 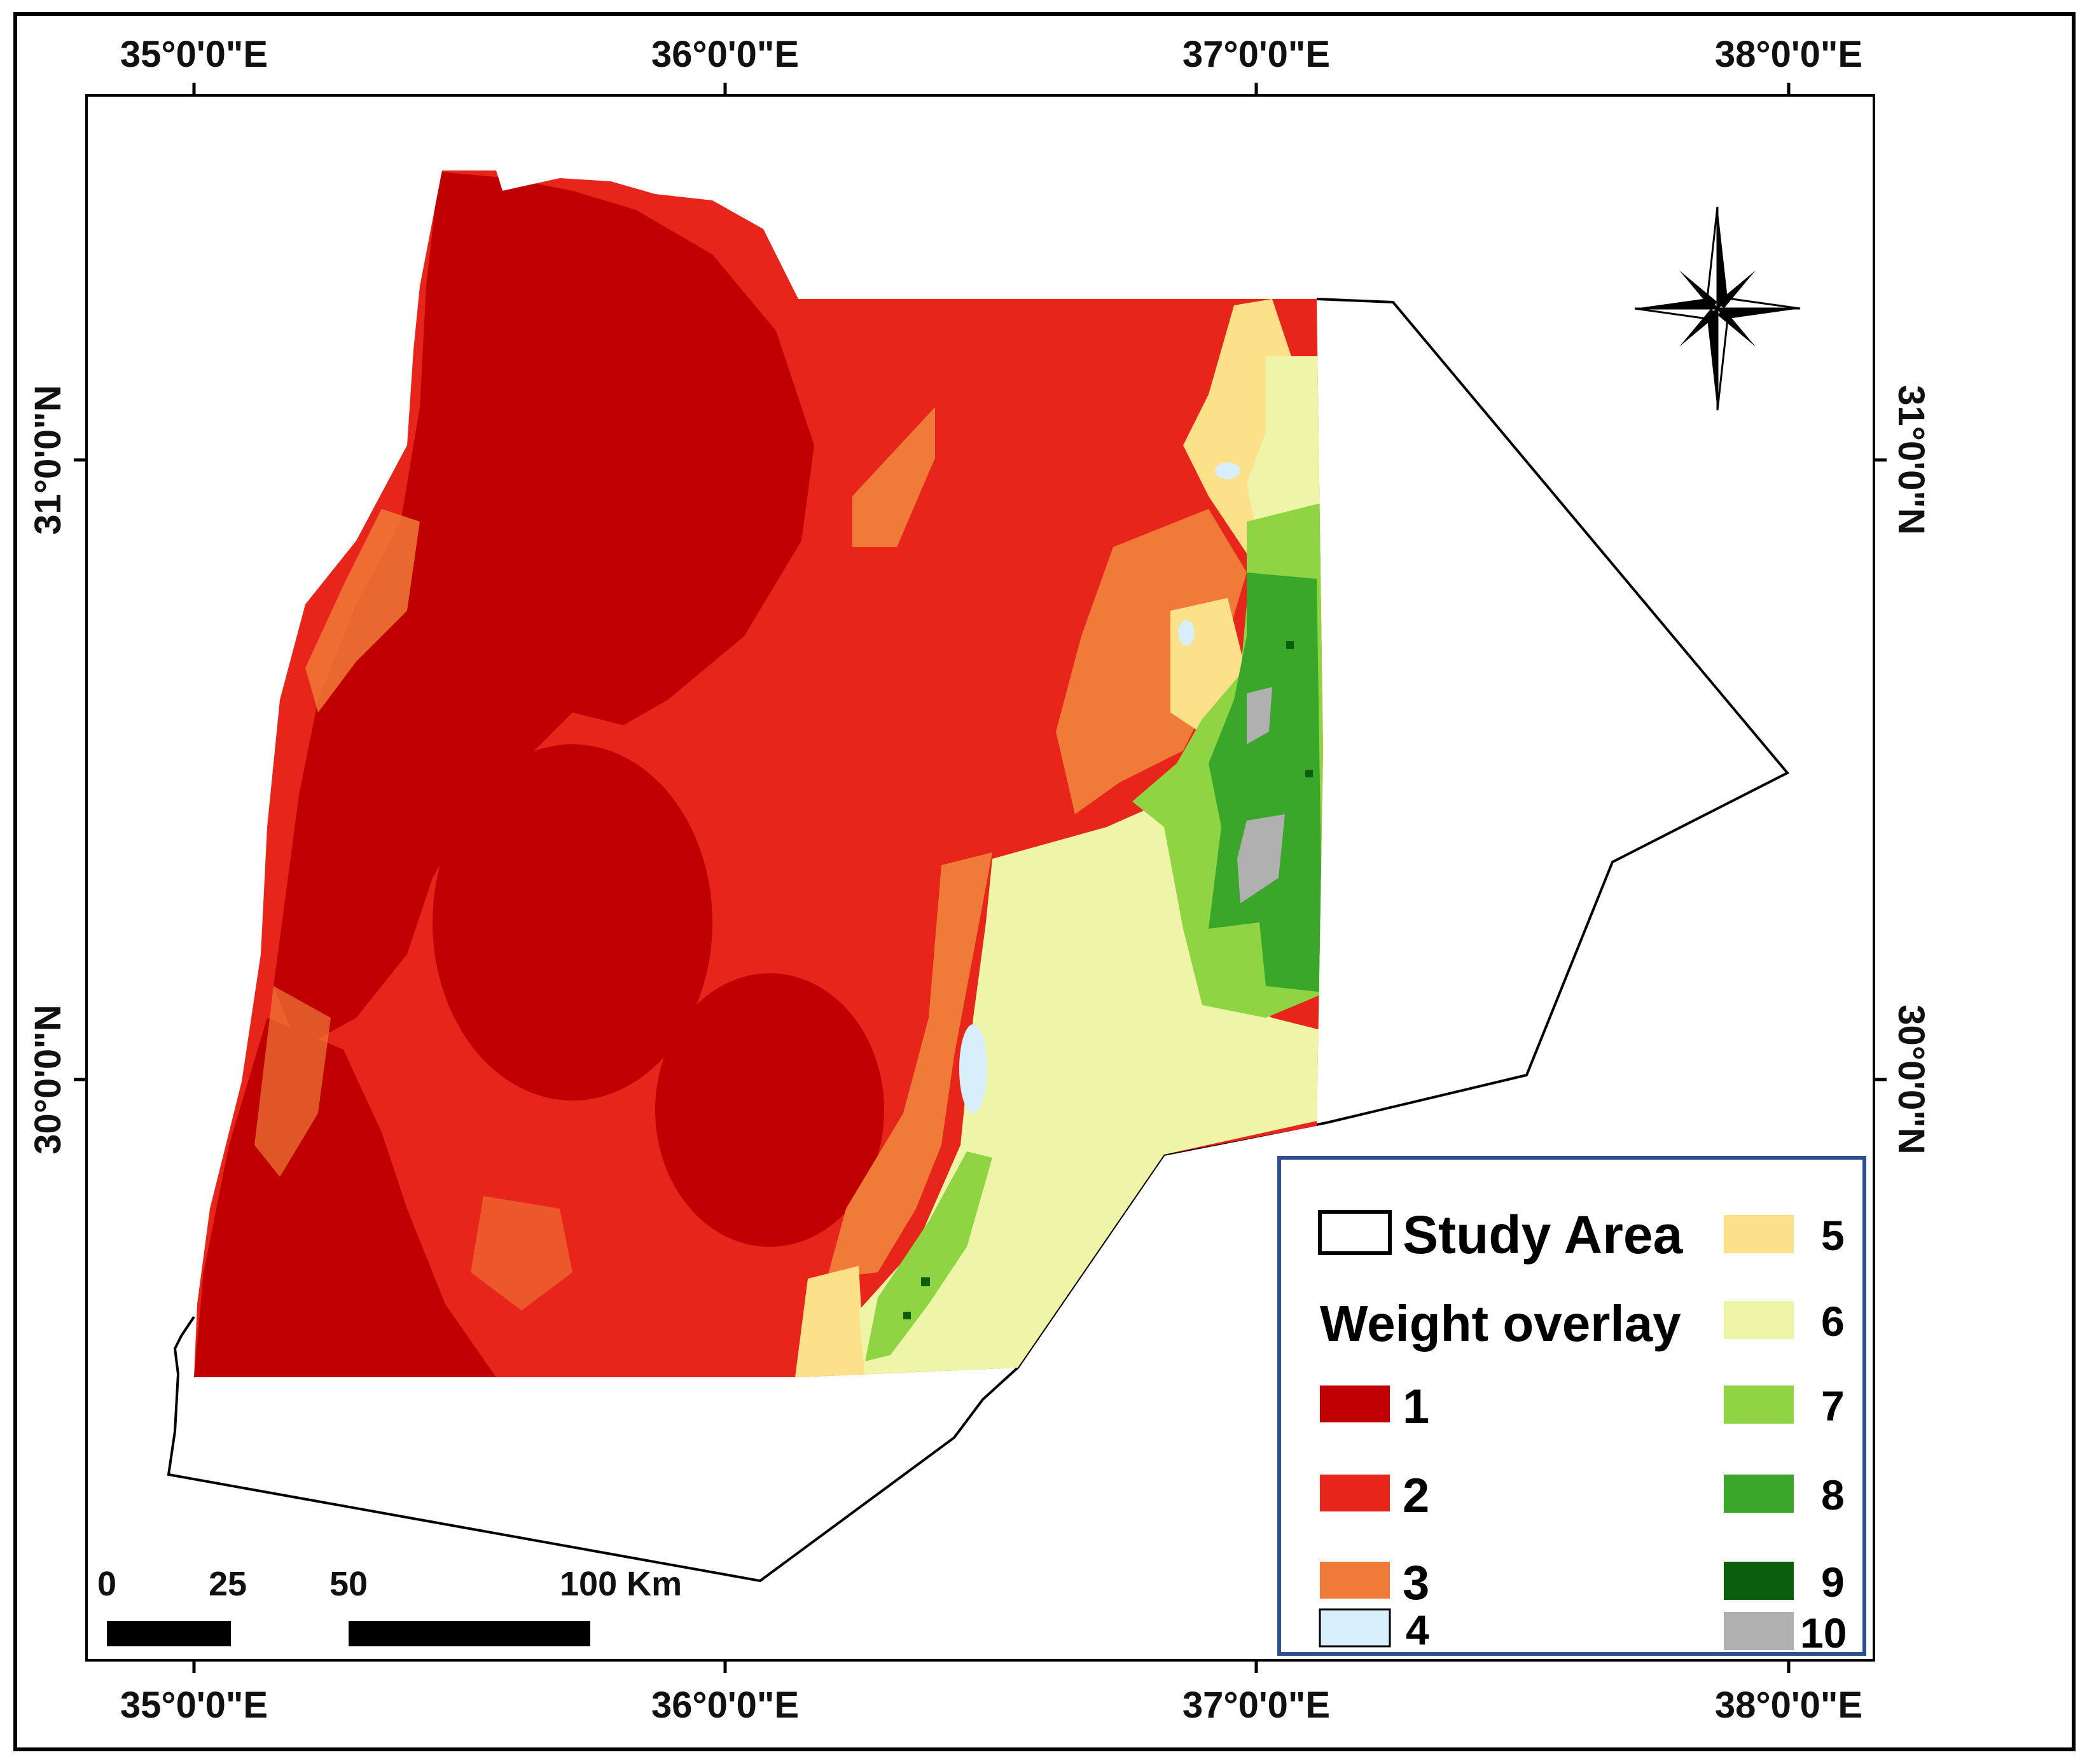 I want to click on top-coord-label: 38°0'0"E, so click(x=1788, y=55).